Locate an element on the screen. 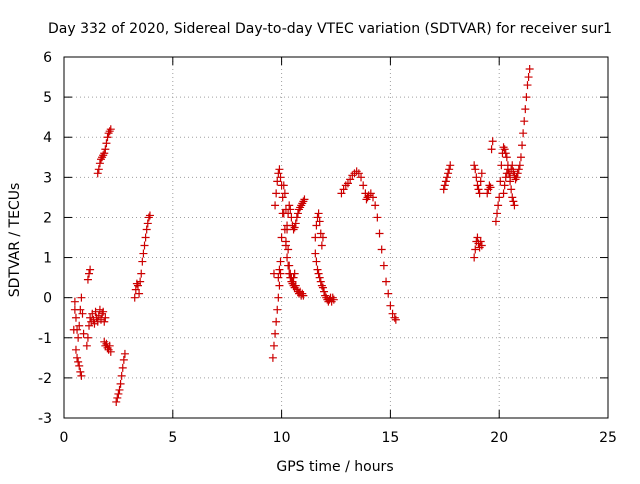 Image resolution: width=640 pixels, height=484 pixels. x-tick-label: 10 is located at coordinates (282, 438).